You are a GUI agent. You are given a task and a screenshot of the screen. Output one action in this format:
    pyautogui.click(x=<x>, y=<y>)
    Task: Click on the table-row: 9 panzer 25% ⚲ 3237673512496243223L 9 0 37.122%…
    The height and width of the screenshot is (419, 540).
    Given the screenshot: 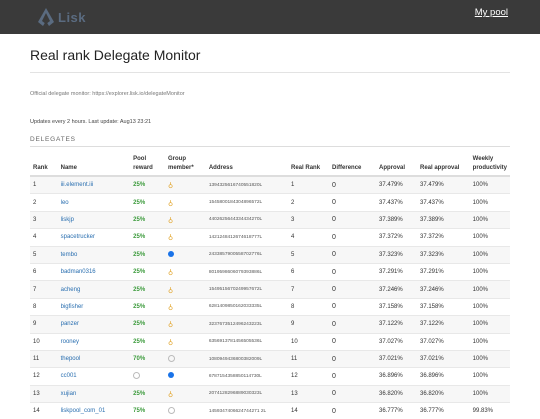 What is the action you would take?
    pyautogui.click(x=270, y=324)
    